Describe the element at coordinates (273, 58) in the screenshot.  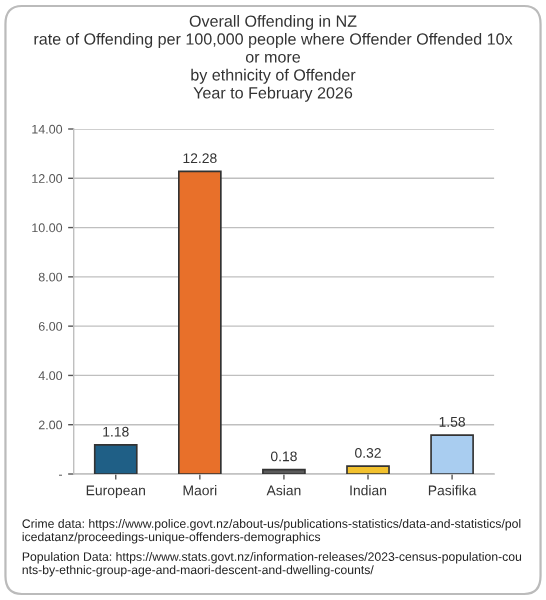
I see `chart-title: Overall Offending in NZ rate of Offending per 100,000 people where Offender Offended 10x or more by ethnicity of Offender Year to February 2026` at that location.